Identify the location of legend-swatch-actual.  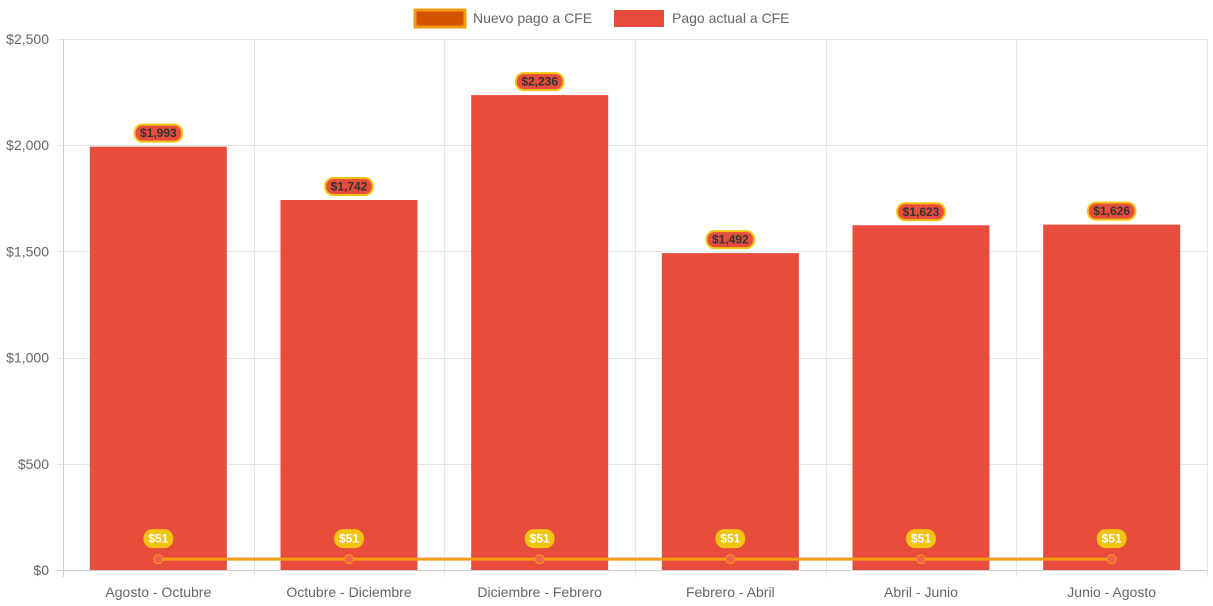
(639, 18).